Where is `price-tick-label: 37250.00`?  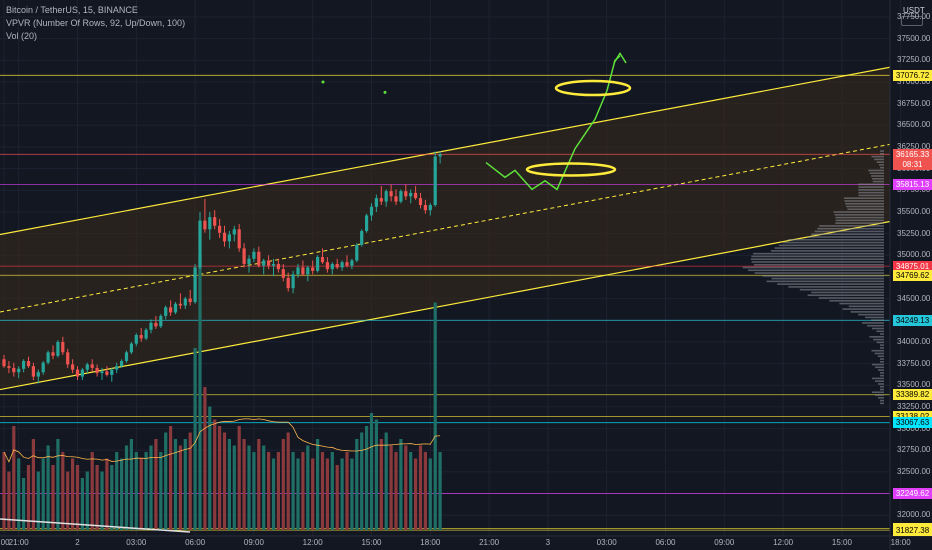 price-tick-label: 37250.00 is located at coordinates (914, 60).